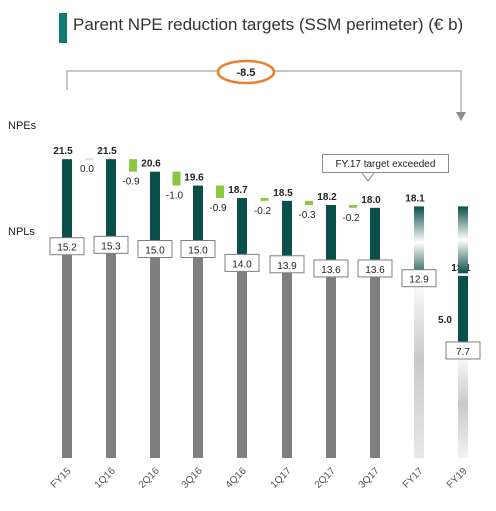  Describe the element at coordinates (192, 477) in the screenshot. I see `x-tick-label: 3Q16` at that location.